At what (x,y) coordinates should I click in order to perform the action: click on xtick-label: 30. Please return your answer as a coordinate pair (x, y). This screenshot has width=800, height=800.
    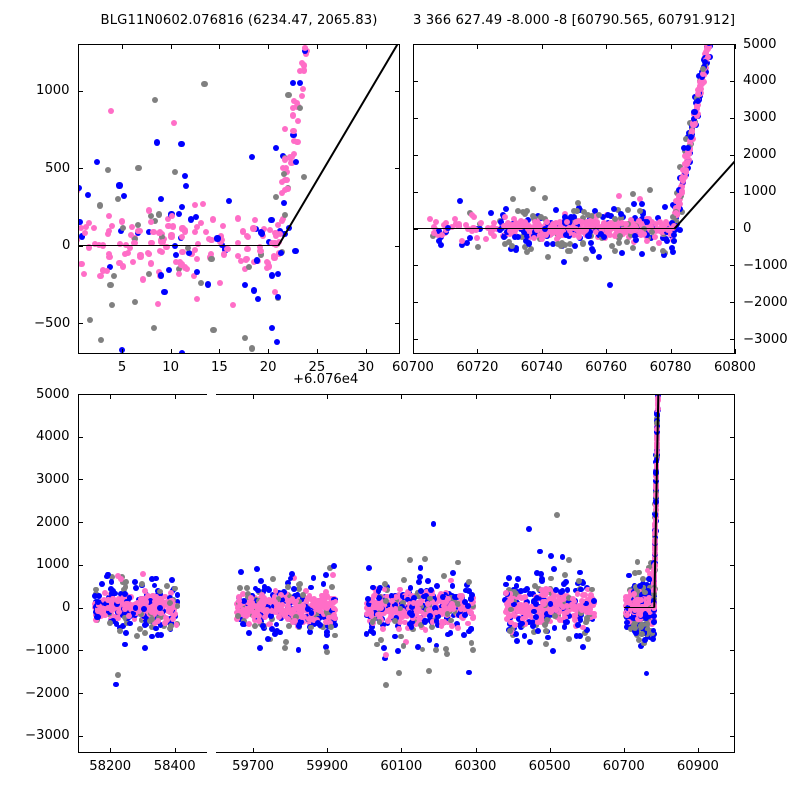
    Looking at the image, I should click on (366, 367).